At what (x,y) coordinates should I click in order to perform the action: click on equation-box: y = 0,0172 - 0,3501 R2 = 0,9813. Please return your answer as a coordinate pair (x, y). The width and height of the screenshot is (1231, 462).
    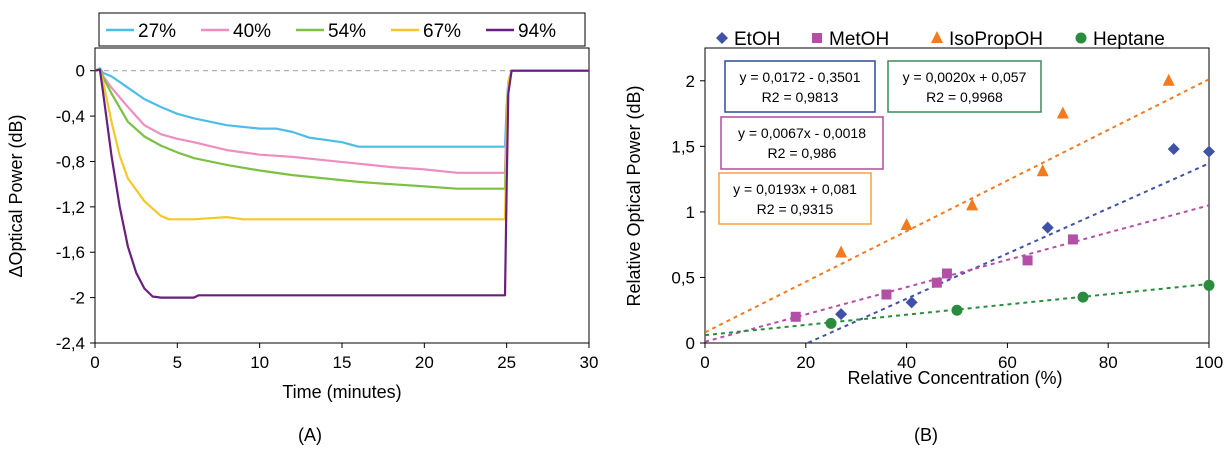
    Looking at the image, I should click on (800, 86).